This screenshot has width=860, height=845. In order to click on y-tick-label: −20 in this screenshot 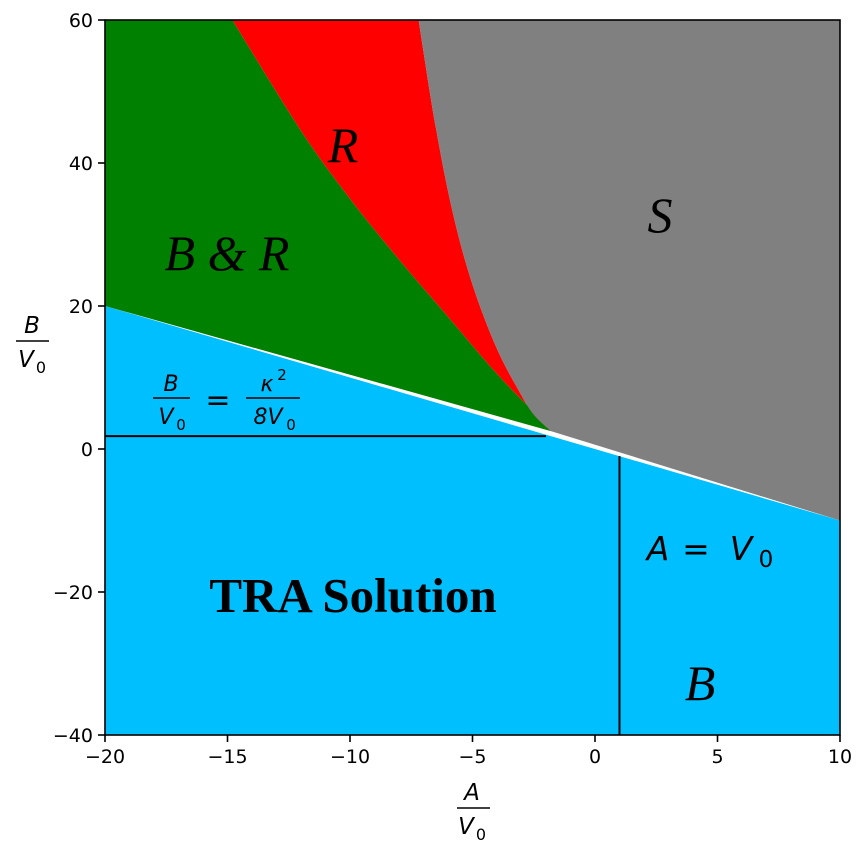, I will do `click(73, 593)`.